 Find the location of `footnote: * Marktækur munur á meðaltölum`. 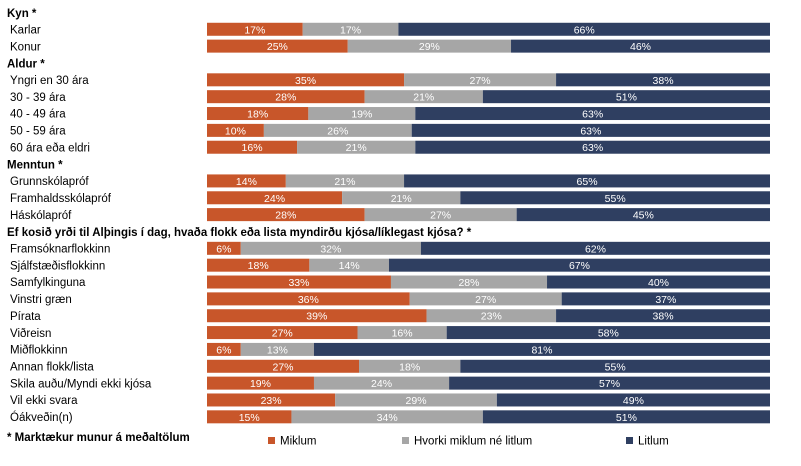

footnote: * Marktækur munur á meðaltölum is located at coordinates (98, 438).